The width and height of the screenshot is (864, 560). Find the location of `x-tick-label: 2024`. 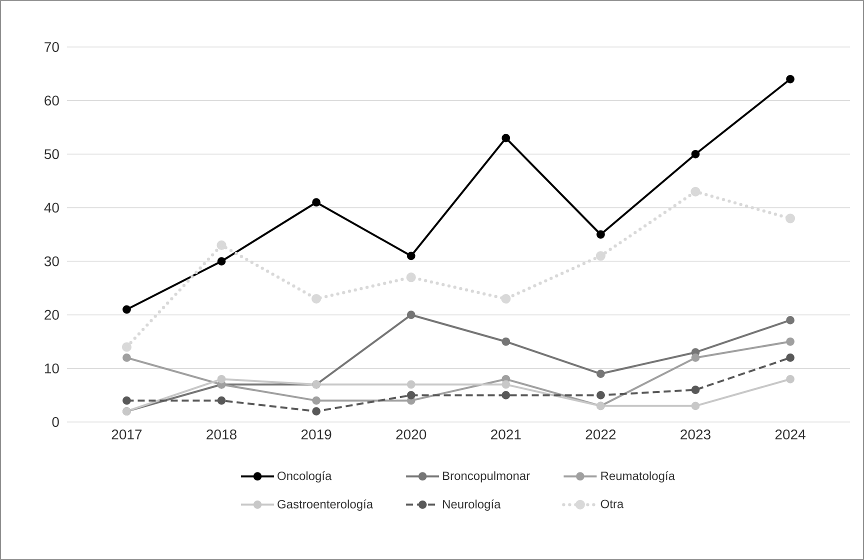

x-tick-label: 2024 is located at coordinates (790, 435).